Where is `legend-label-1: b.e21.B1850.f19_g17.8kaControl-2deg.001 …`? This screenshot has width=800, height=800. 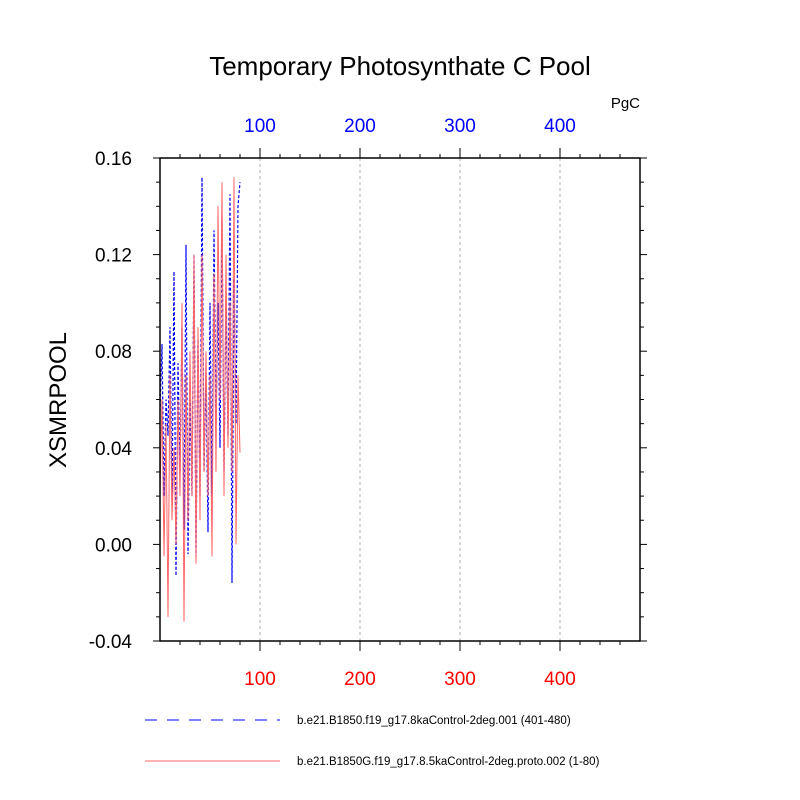 legend-label-1: b.e21.B1850.f19_g17.8kaControl-2deg.001 … is located at coordinates (434, 721).